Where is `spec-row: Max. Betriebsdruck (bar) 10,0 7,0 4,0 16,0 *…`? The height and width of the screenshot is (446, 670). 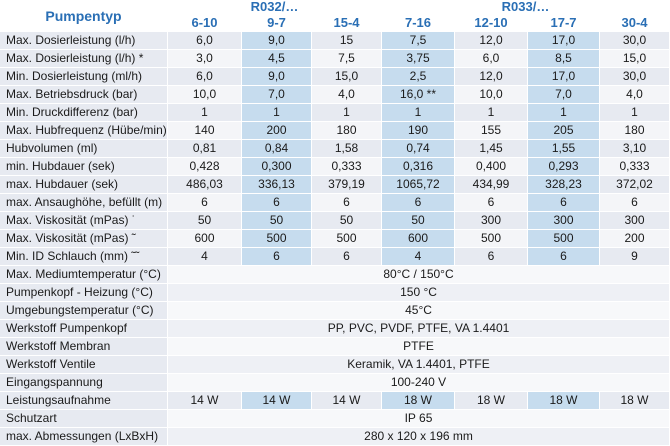
spec-row: Max. Betriebsdruck (bar) 10,0 7,0 4,0 16,0 *… is located at coordinates (335, 95).